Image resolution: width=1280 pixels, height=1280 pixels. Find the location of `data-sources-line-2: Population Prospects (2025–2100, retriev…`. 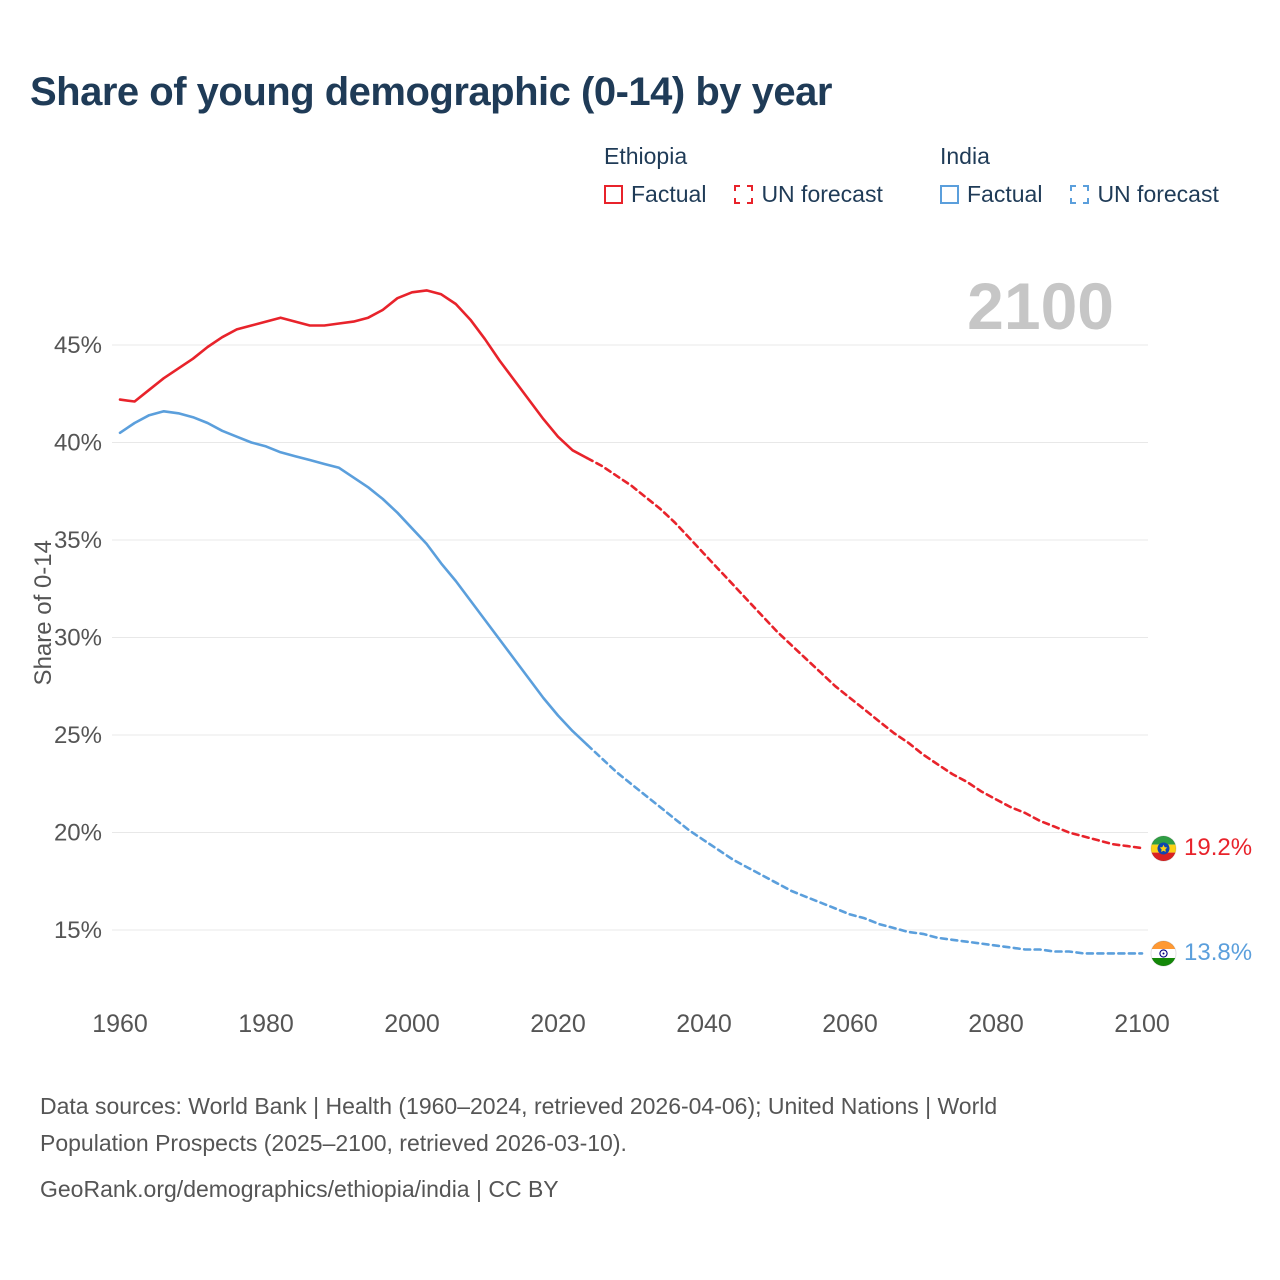

data-sources-line-2: Population Prospects (2025–2100, retriev… is located at coordinates (333, 1143).